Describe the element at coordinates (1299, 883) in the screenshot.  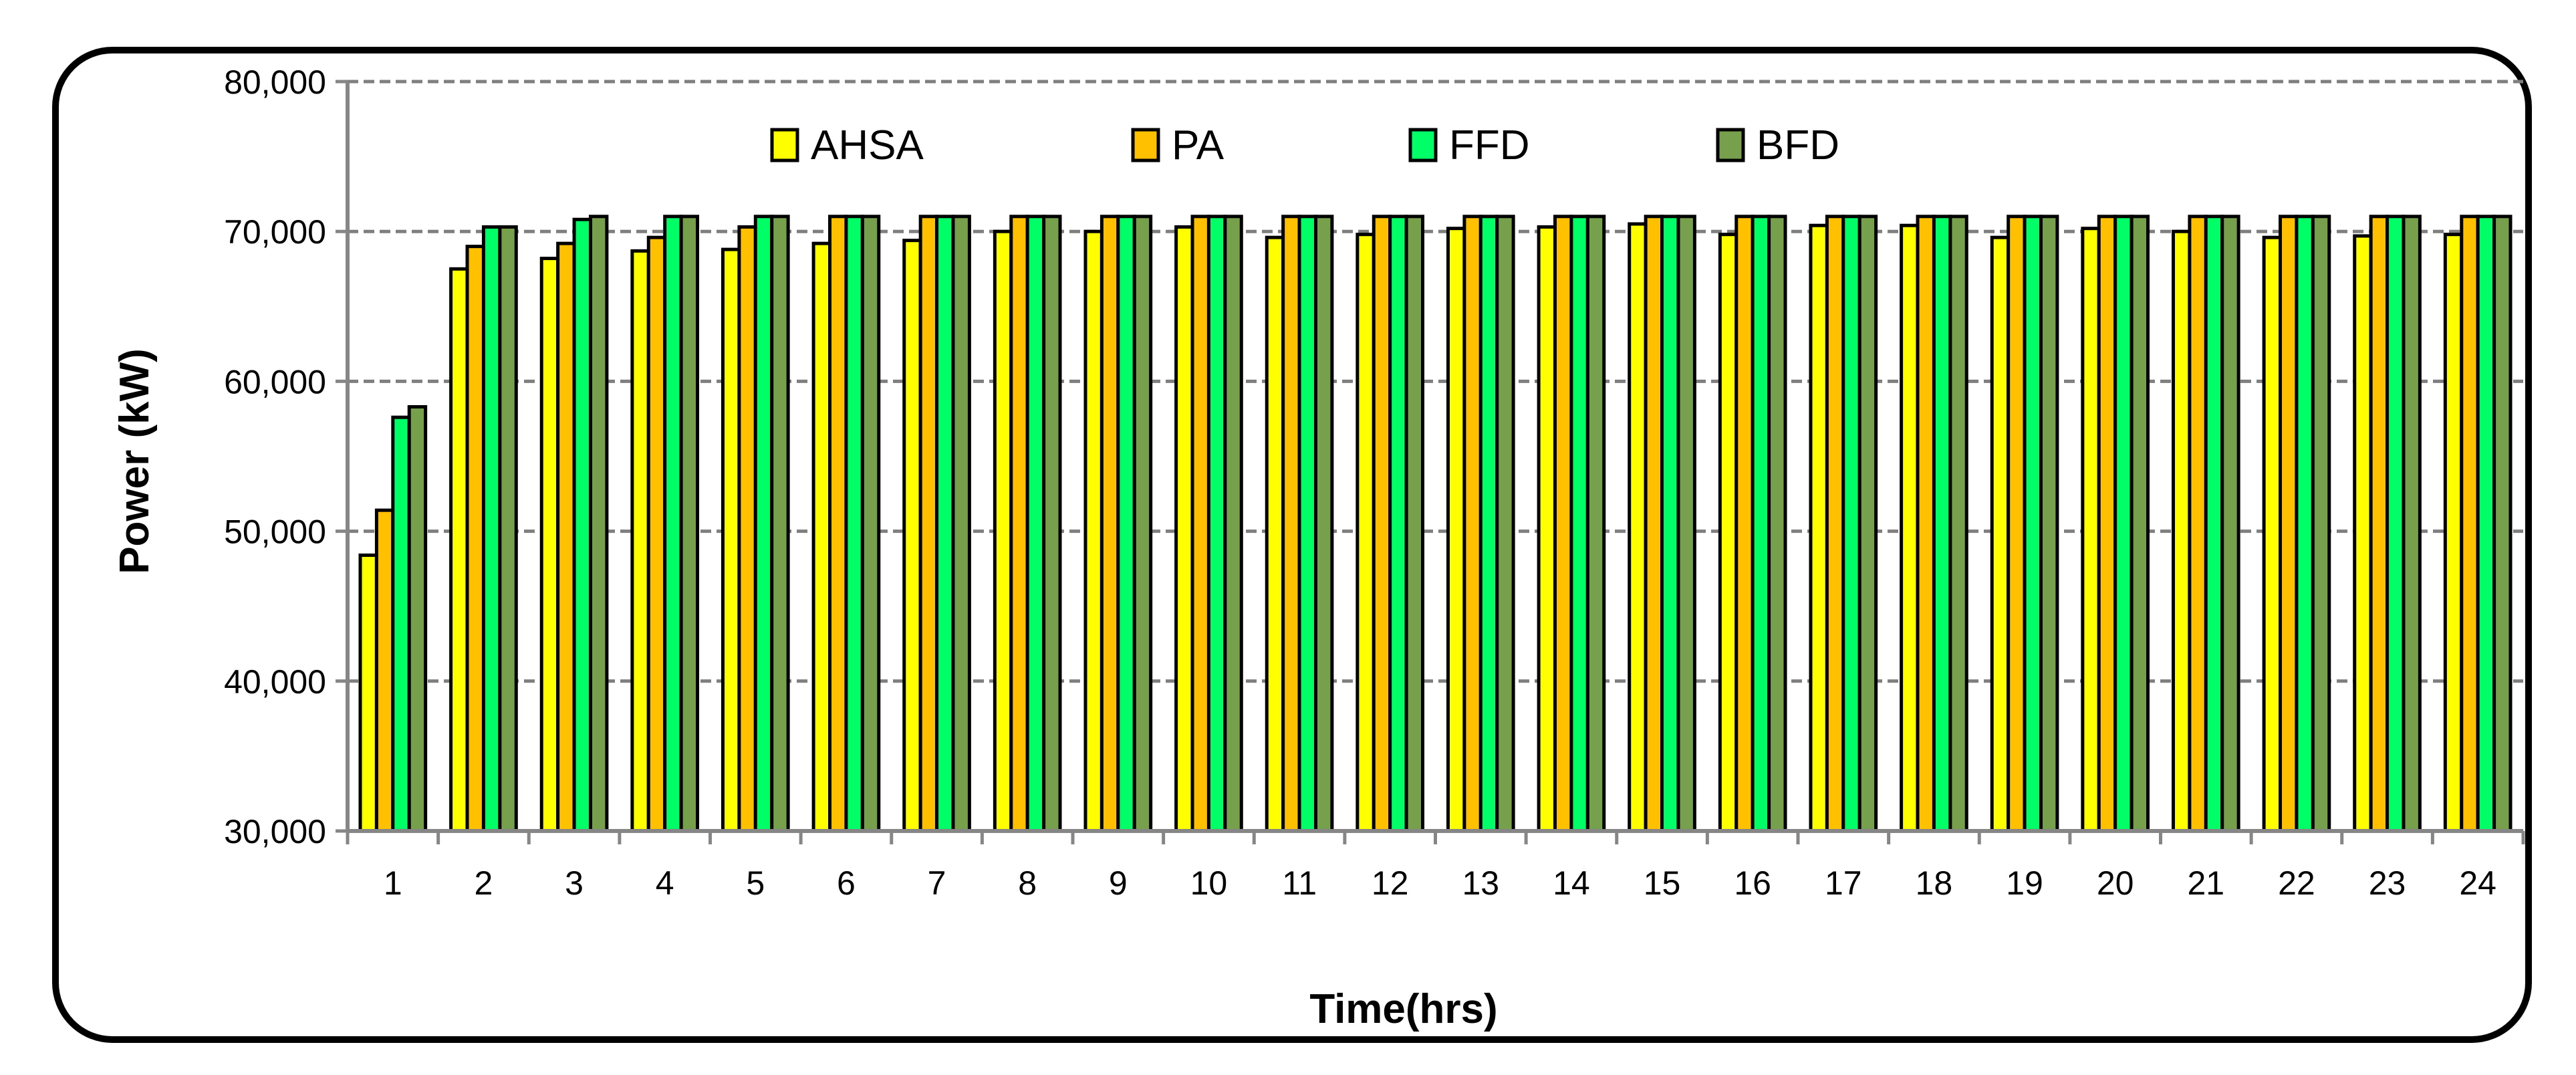
I see `x-tick-label: 11` at that location.